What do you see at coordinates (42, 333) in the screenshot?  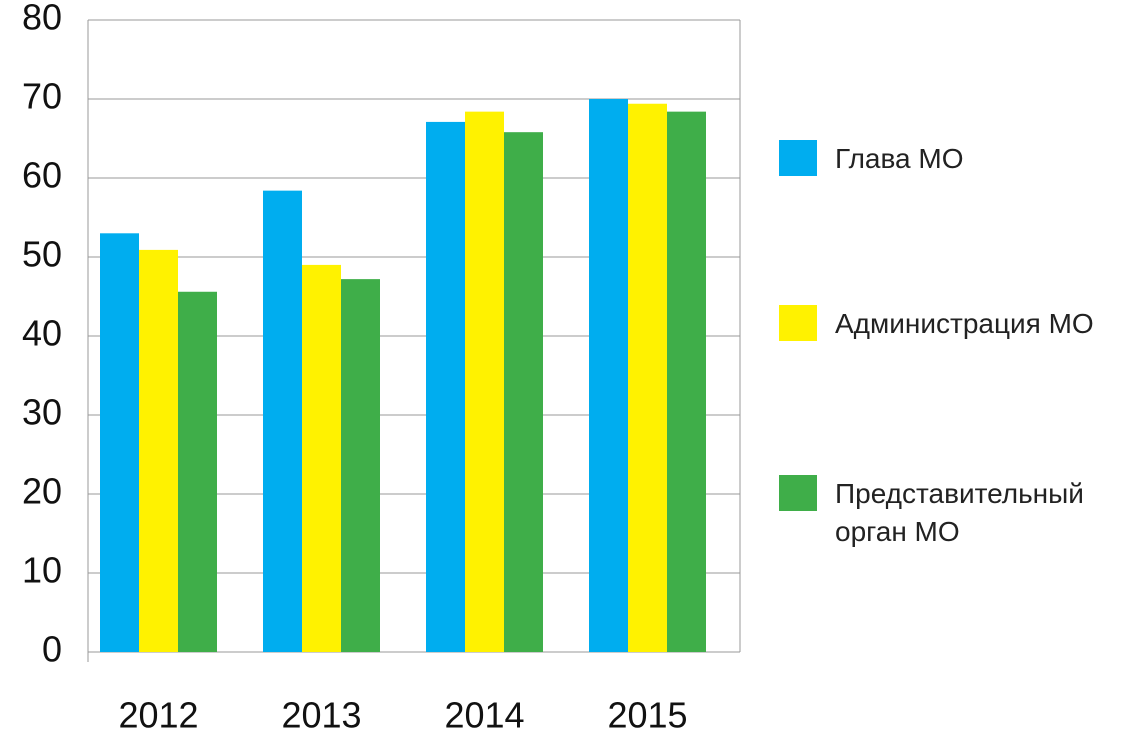 I see `y-tick-label: 40` at bounding box center [42, 333].